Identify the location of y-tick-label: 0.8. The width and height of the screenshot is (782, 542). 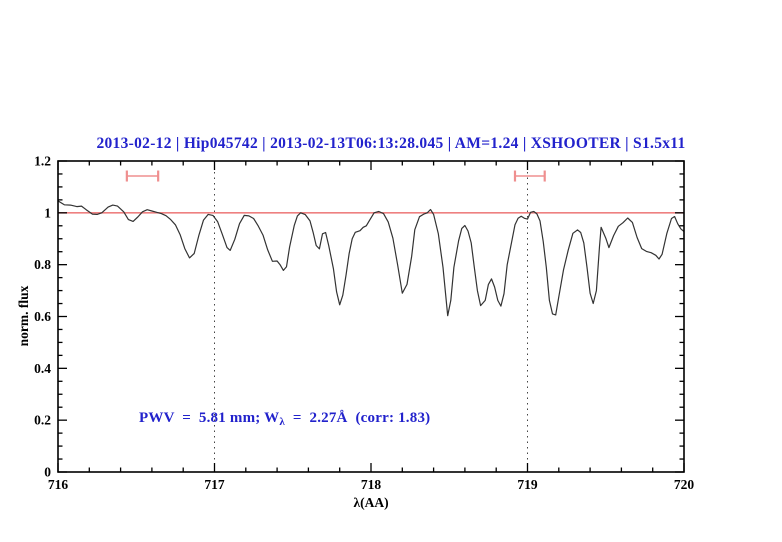
(42, 264).